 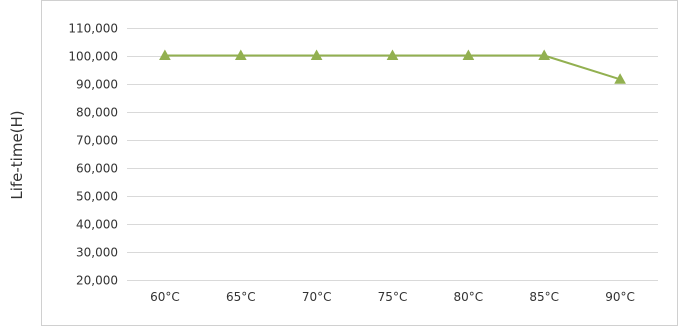 What do you see at coordinates (241, 297) in the screenshot?
I see `x-tick-label: 65°C` at bounding box center [241, 297].